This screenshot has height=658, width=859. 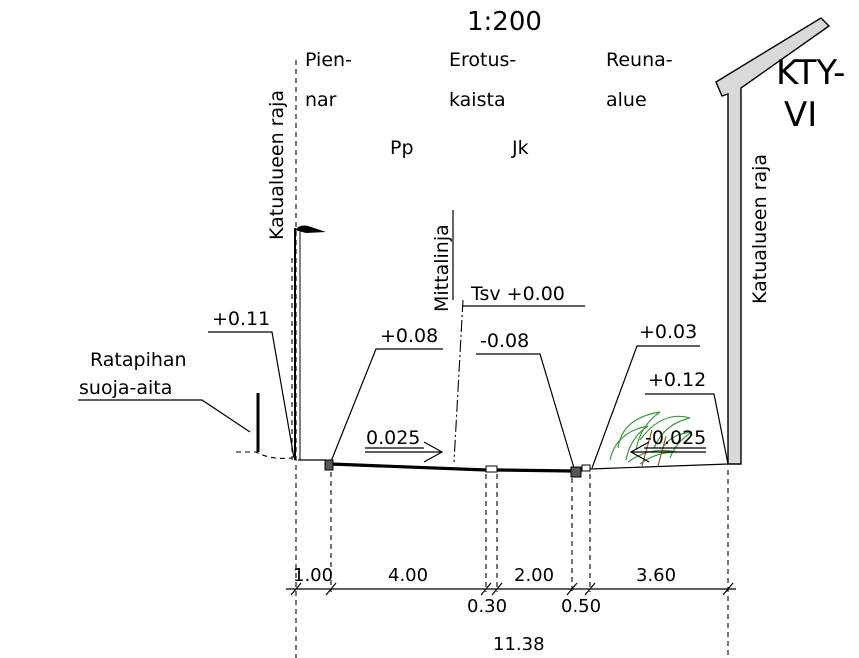 What do you see at coordinates (433, 452) in the screenshot?
I see `slope-left-arrowhead` at bounding box center [433, 452].